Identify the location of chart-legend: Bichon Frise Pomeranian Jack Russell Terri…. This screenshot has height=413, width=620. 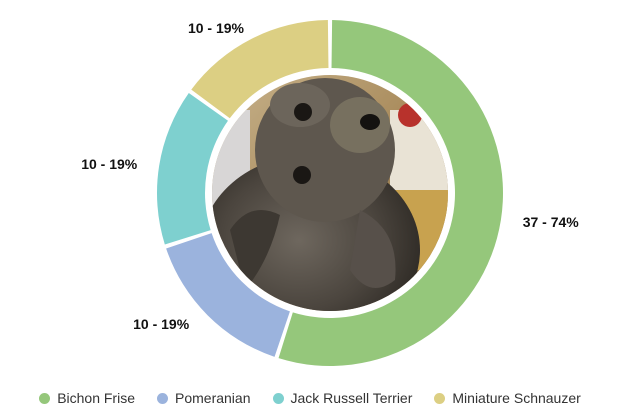
(310, 398).